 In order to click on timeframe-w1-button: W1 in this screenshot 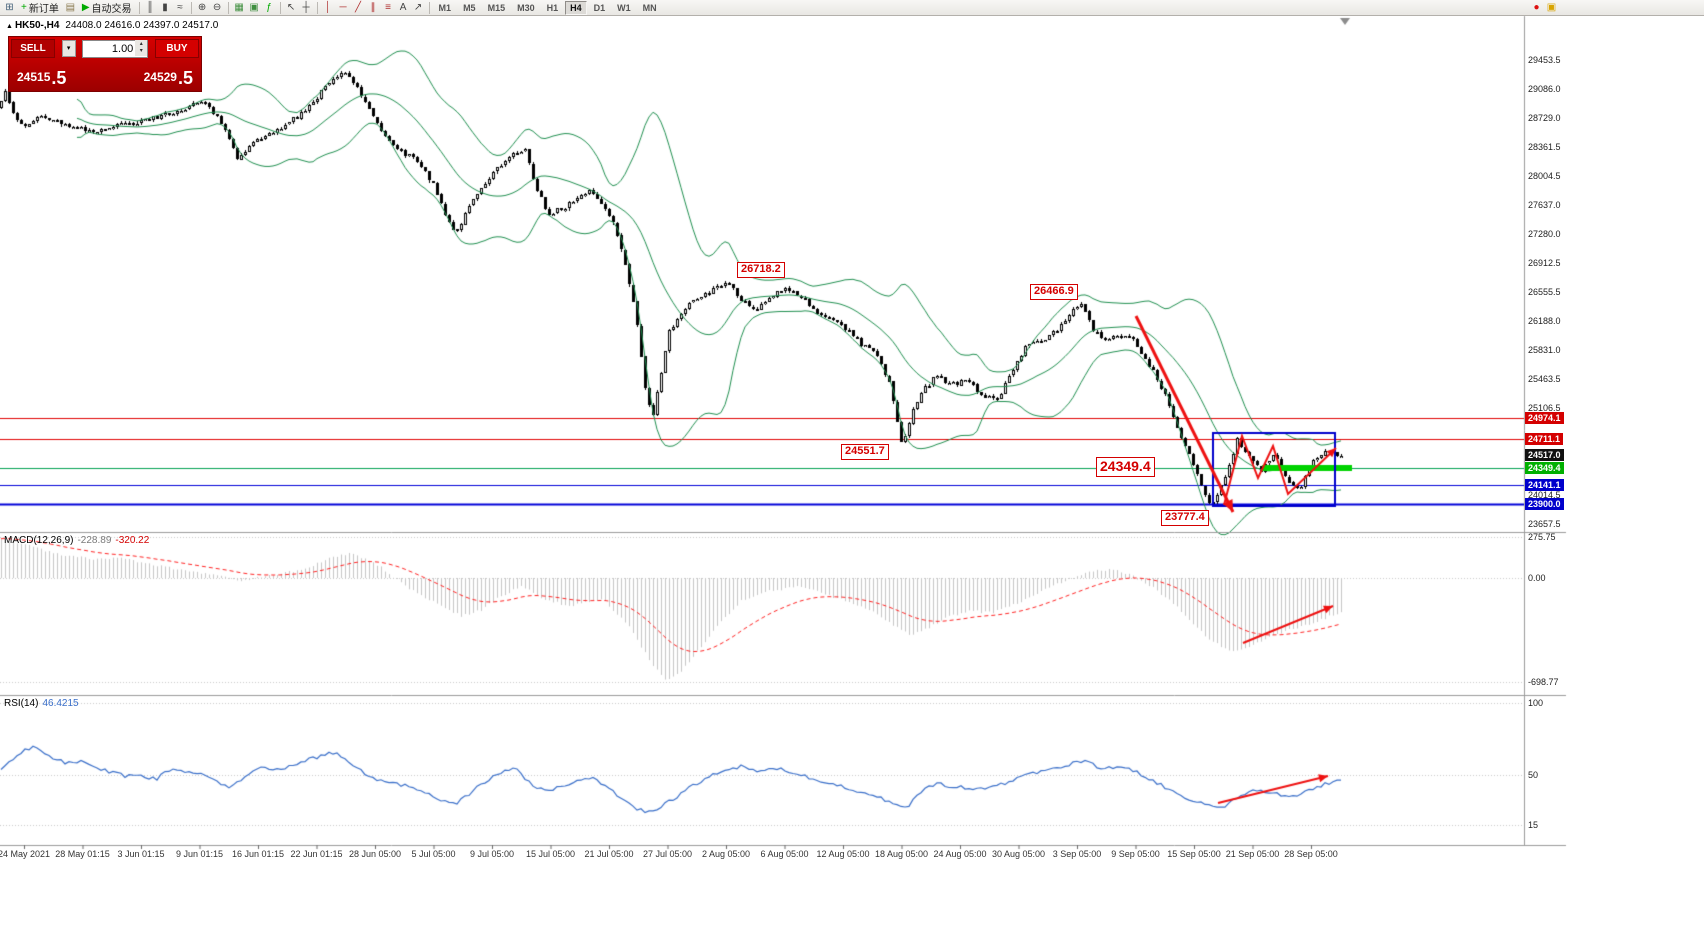, I will do `click(624, 7)`.